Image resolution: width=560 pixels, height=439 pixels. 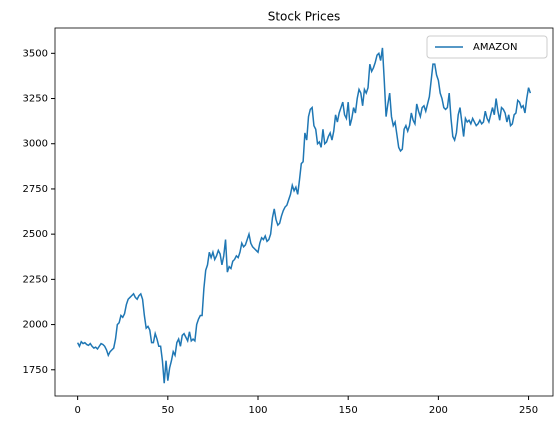 What do you see at coordinates (35, 99) in the screenshot?
I see `y-tick-label: 3250` at bounding box center [35, 99].